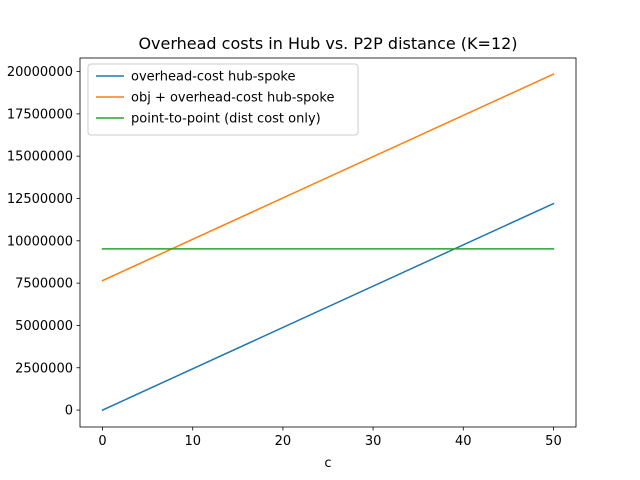  I want to click on y-tick-label: 5000000, so click(44, 326).